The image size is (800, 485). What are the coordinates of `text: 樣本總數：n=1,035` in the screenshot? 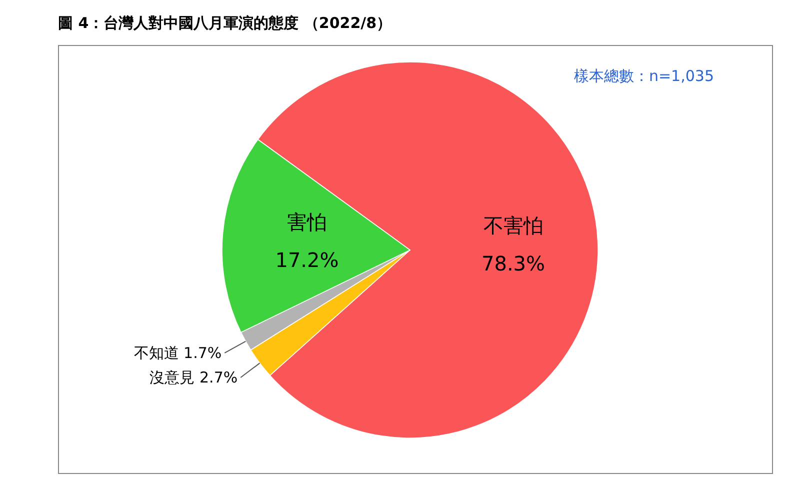 It's located at (644, 76).